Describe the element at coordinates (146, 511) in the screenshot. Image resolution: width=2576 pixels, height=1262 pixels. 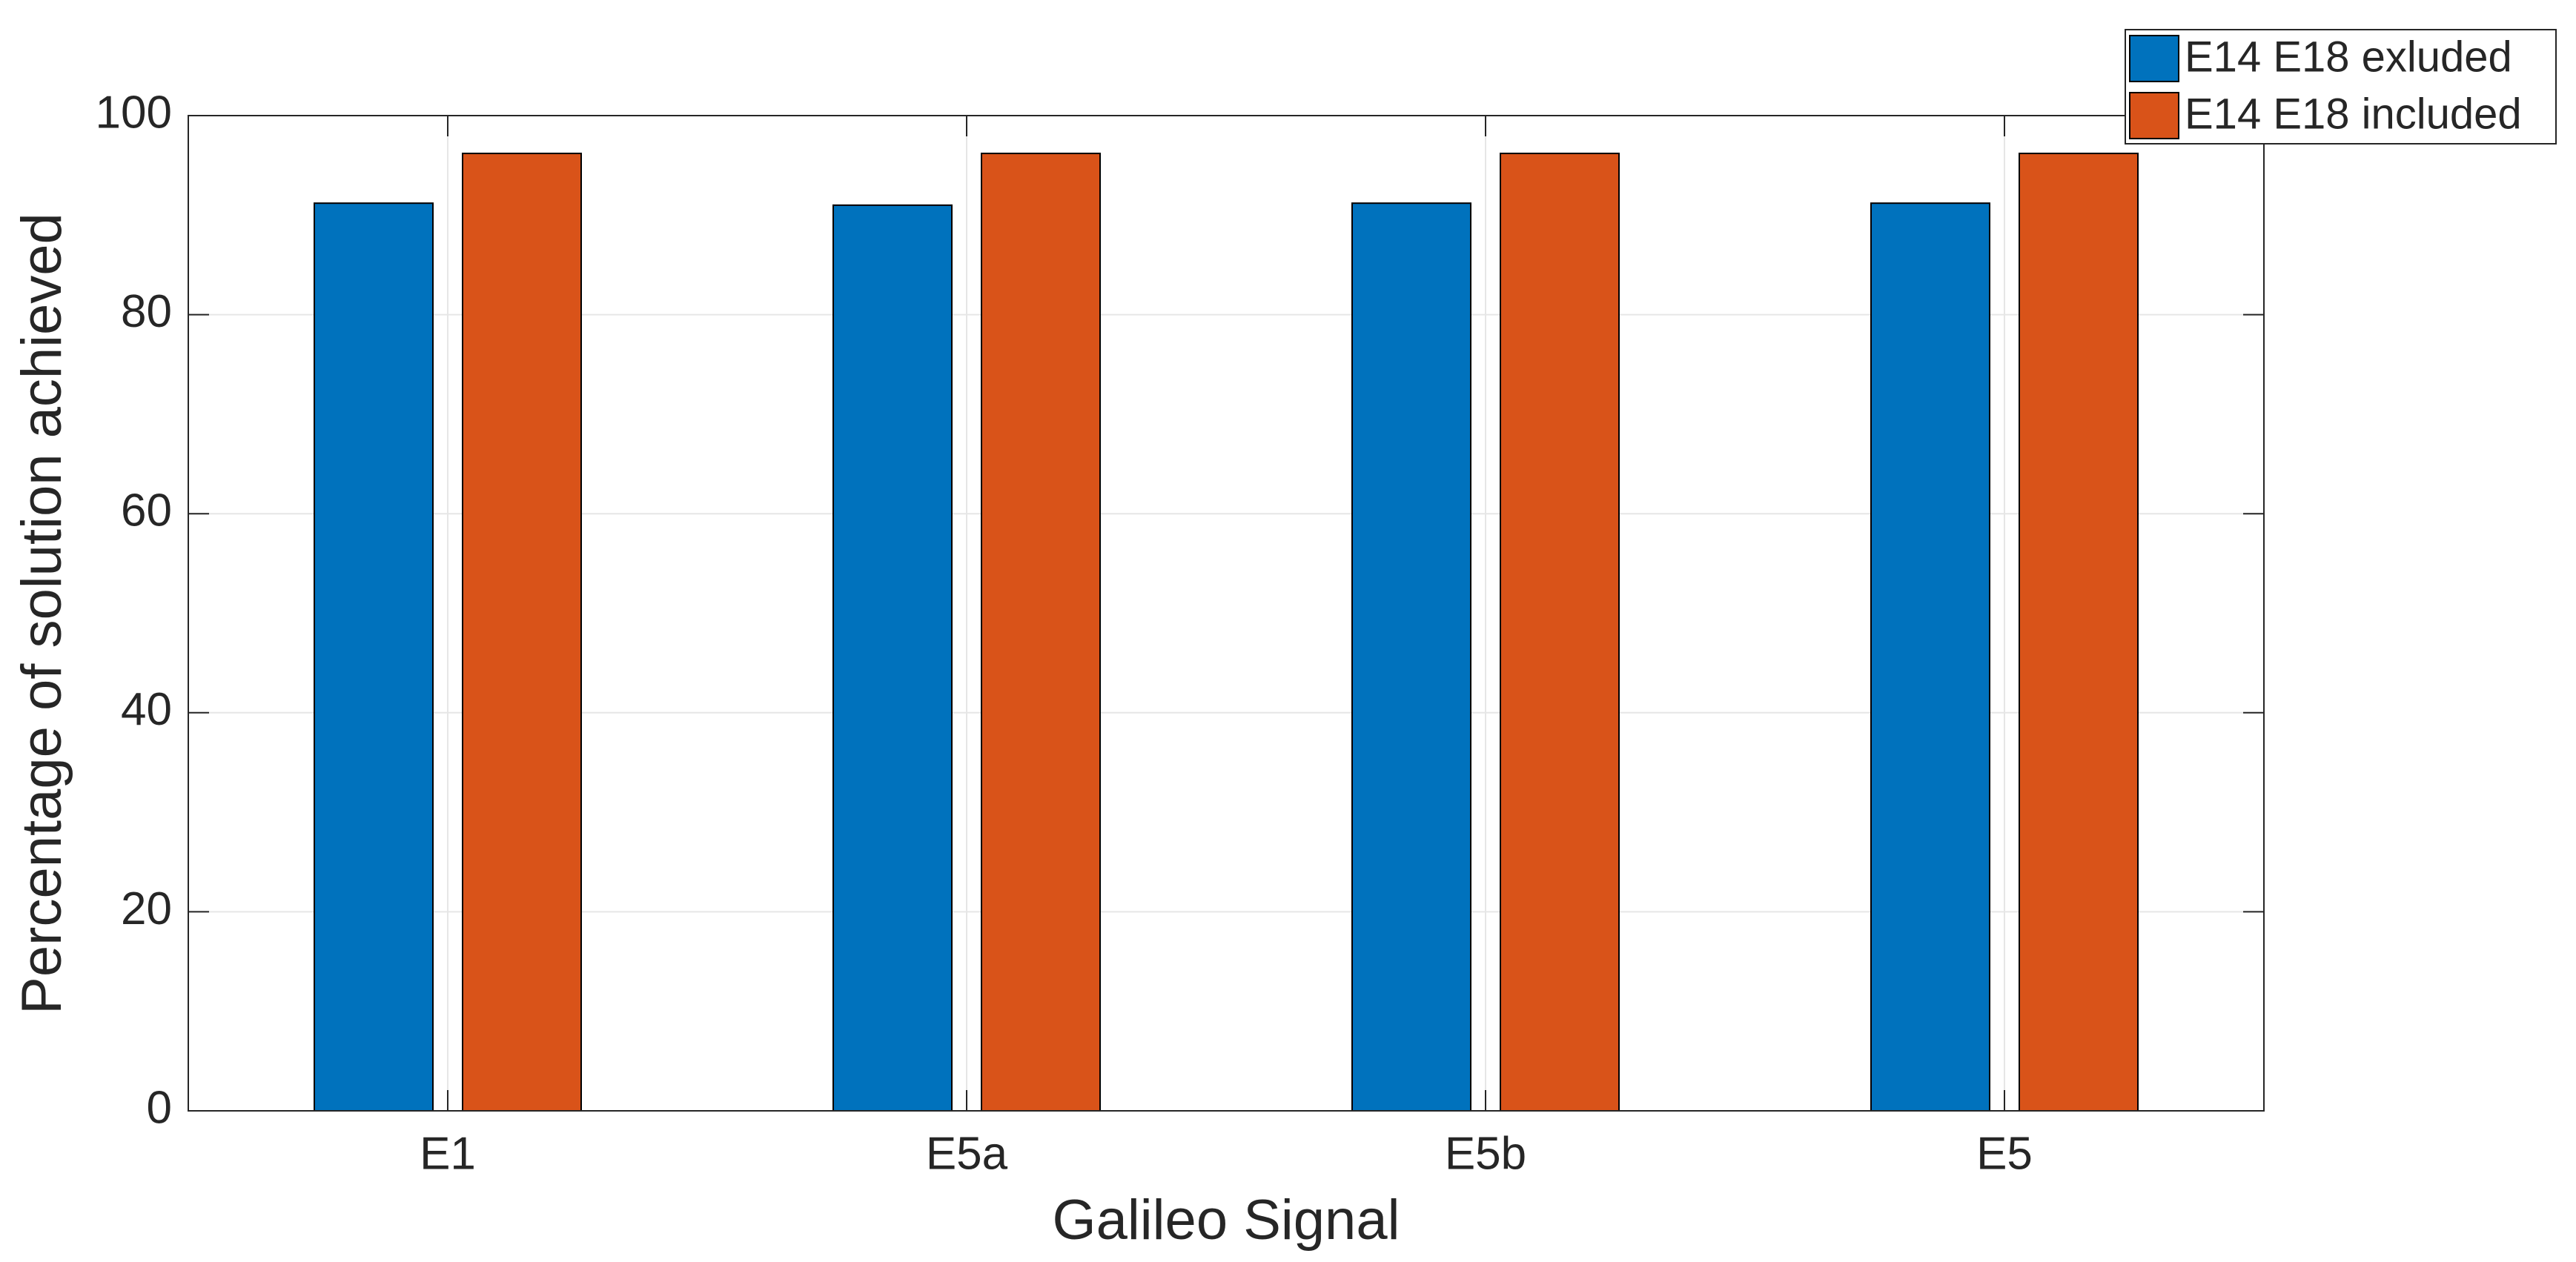
I see `y-tick-label: 60` at that location.